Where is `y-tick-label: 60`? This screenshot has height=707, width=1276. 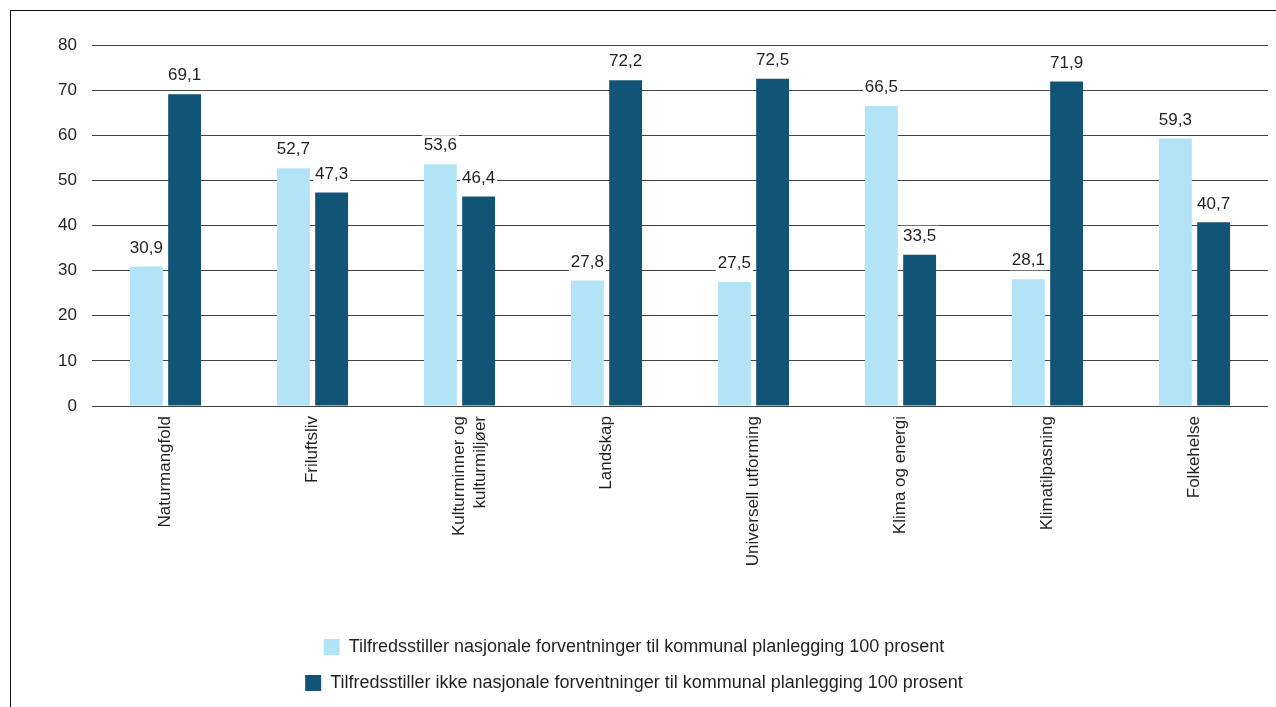 y-tick-label: 60 is located at coordinates (67, 134).